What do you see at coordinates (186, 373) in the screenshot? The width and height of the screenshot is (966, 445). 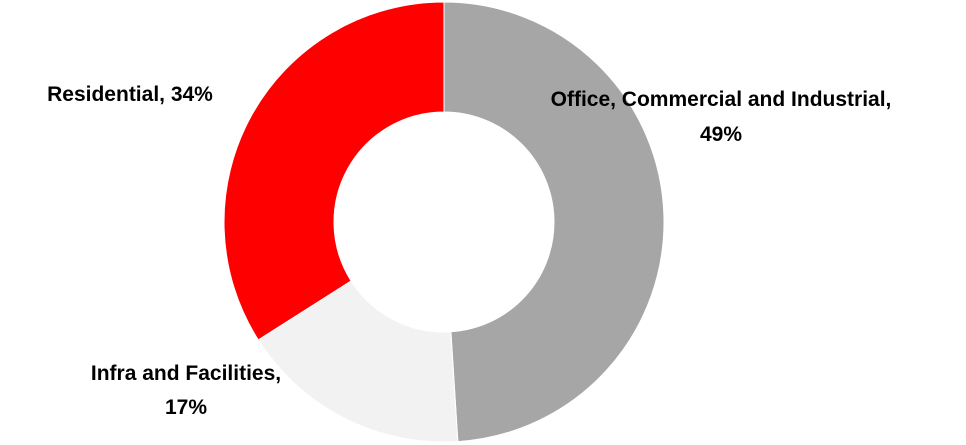 I see `slice-label-1-line-0: Infra and Facilities,` at bounding box center [186, 373].